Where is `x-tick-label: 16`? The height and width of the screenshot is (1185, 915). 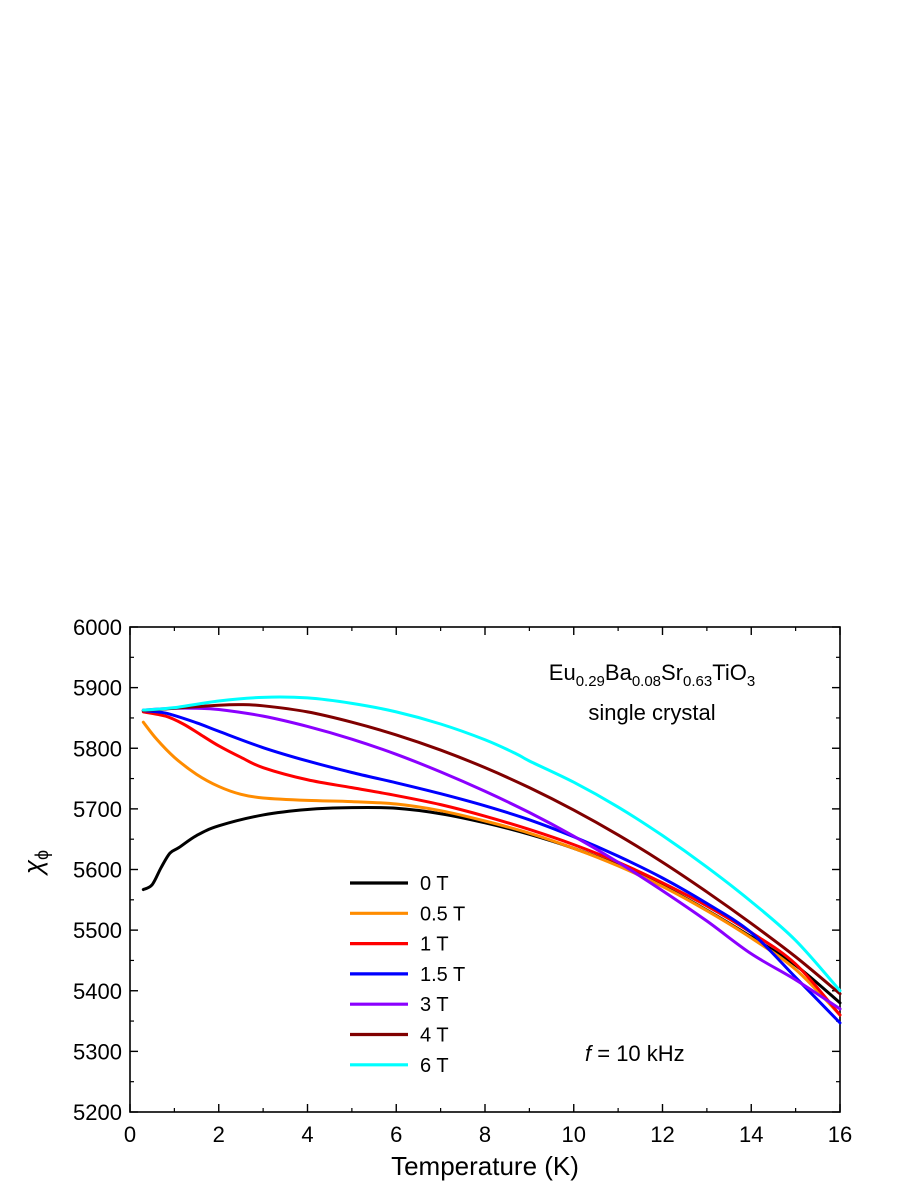 x-tick-label: 16 is located at coordinates (840, 1134).